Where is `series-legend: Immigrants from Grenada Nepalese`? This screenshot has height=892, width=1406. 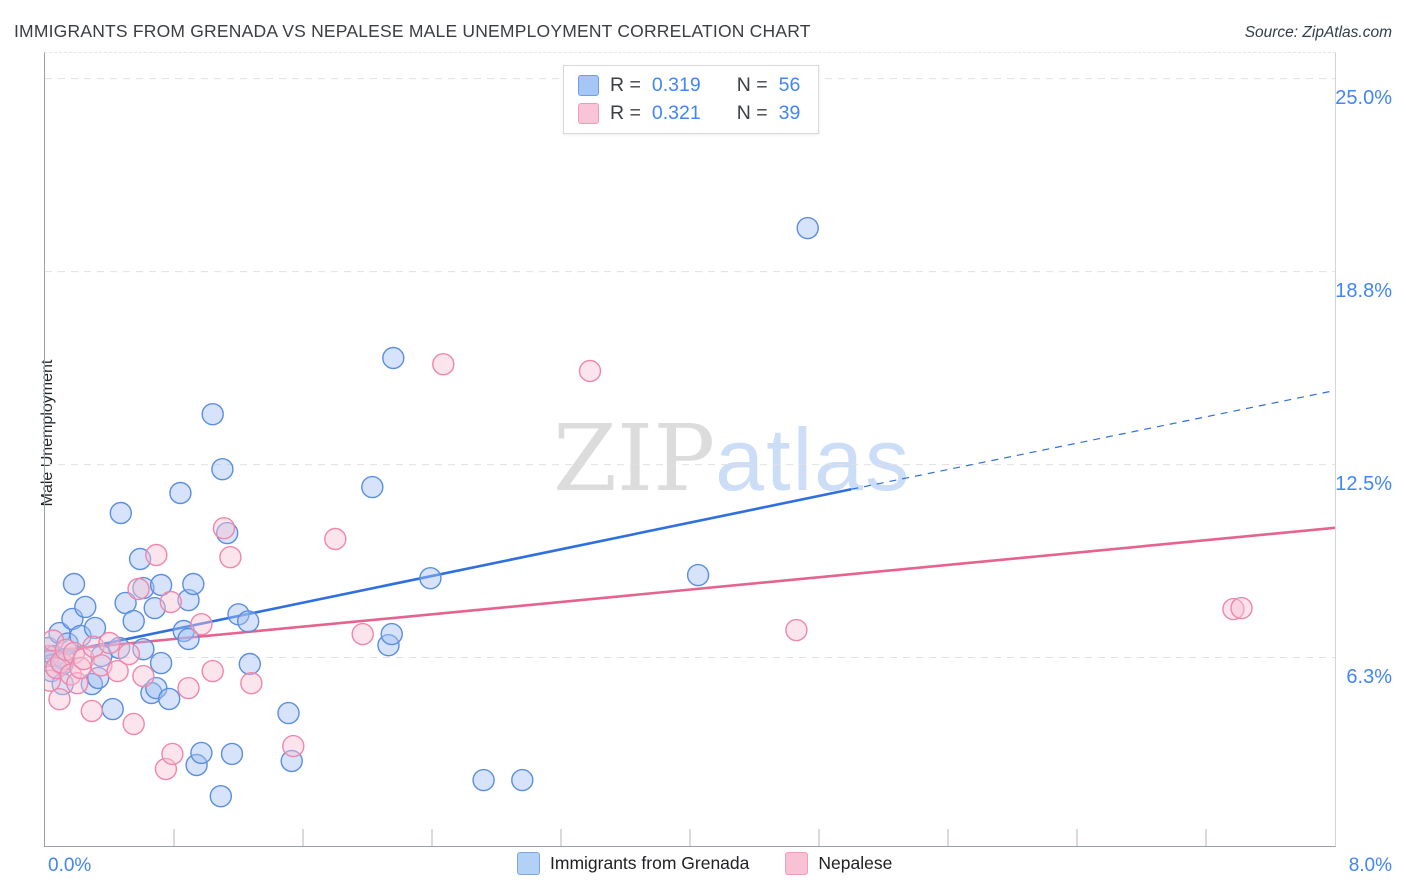 series-legend: Immigrants from Grenada Nepalese is located at coordinates (704, 863).